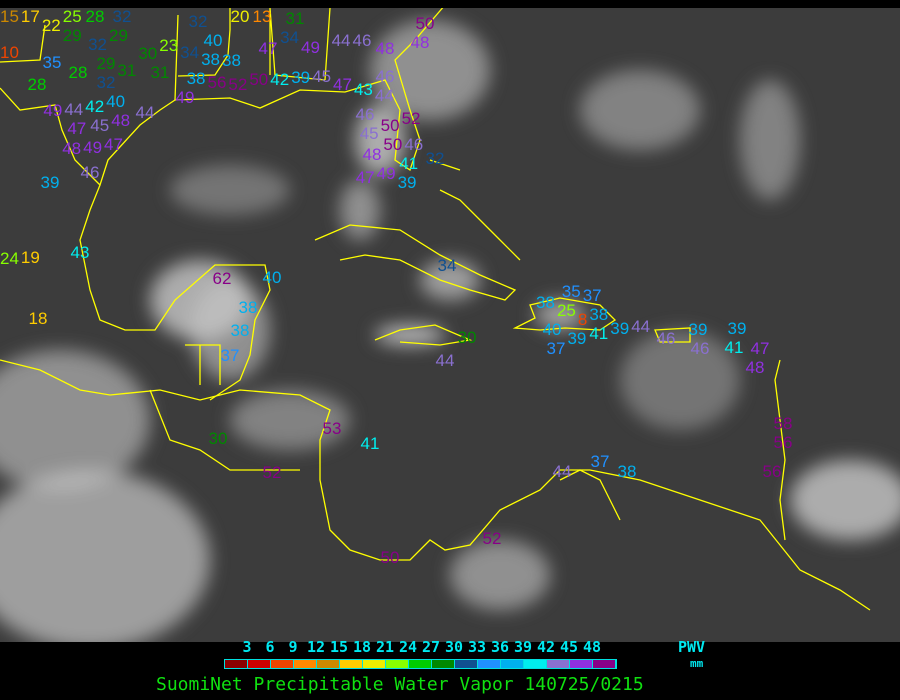 This screenshot has height=700, width=900. Describe the element at coordinates (262, 17) in the screenshot. I see `station-pwv-label: 13` at that location.